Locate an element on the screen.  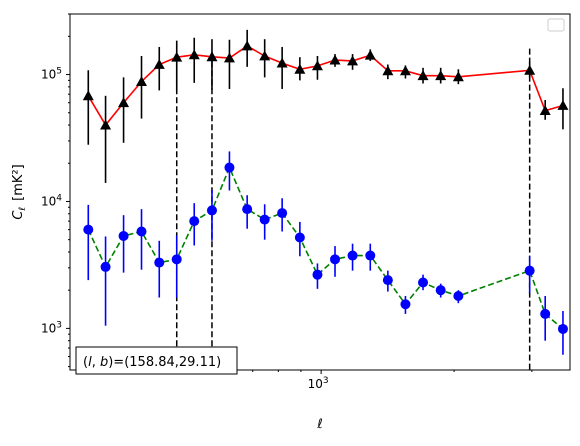
x-axis-label: ℓ is located at coordinates (319, 424).